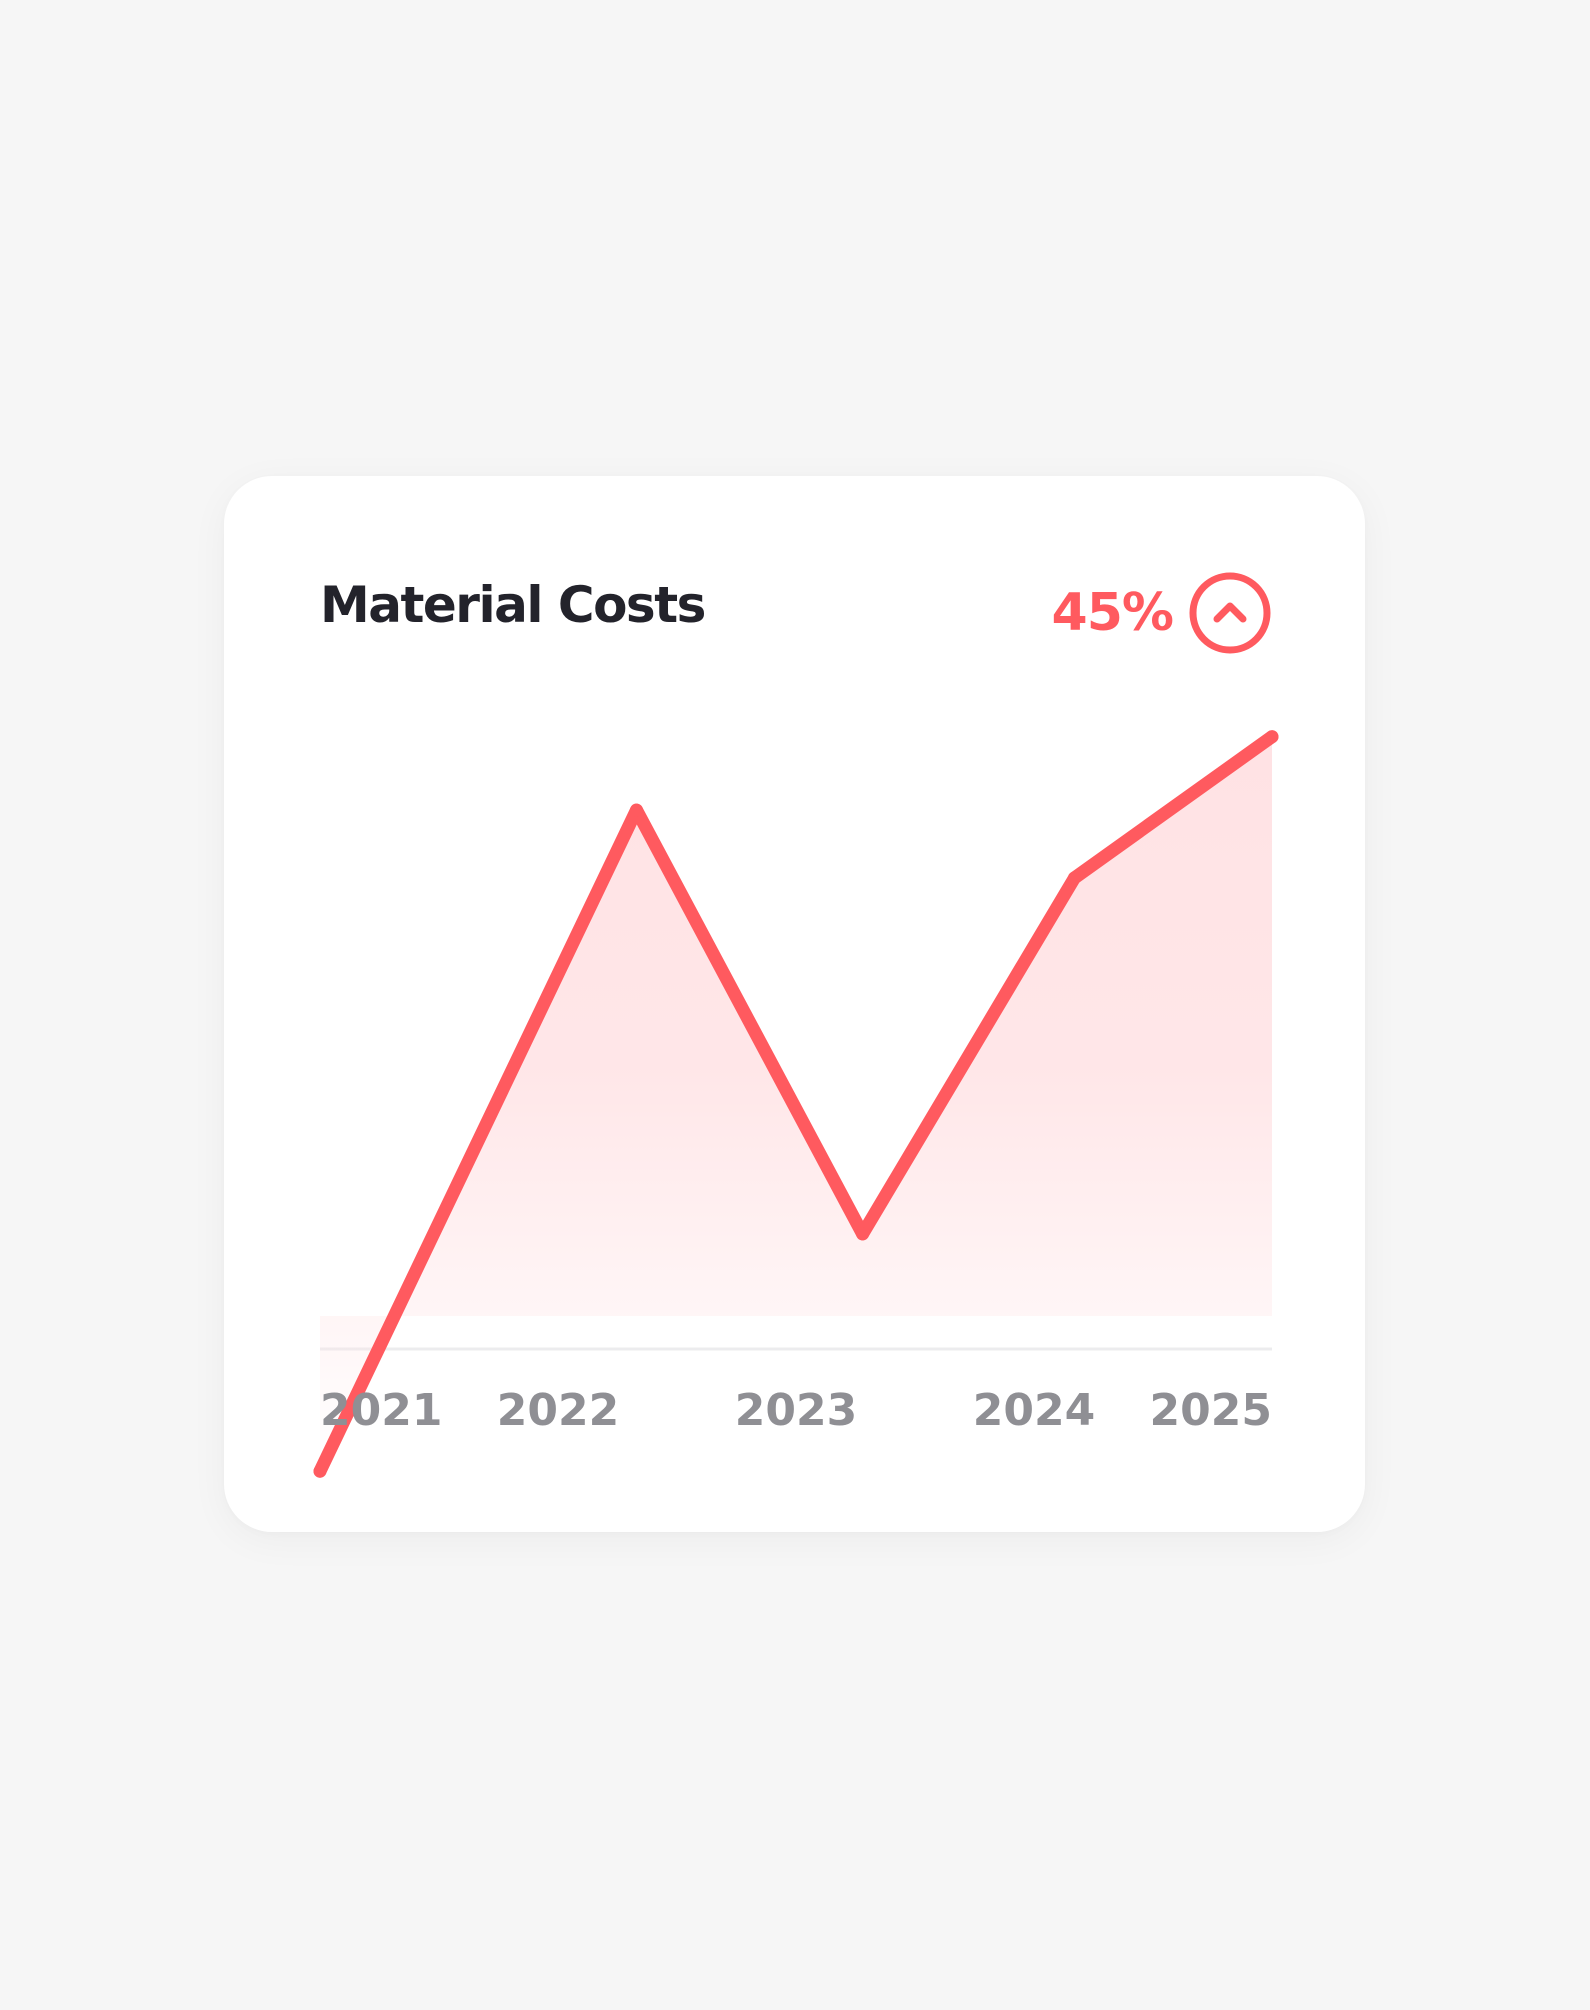  I want to click on x-axis-labels: 2021 2022 2023 2024 2025, so click(796, 1410).